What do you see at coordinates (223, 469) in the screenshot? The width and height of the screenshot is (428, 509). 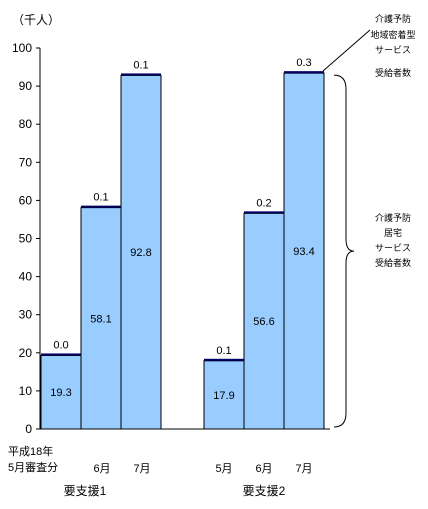 I see `x-category-label: 5月` at bounding box center [223, 469].